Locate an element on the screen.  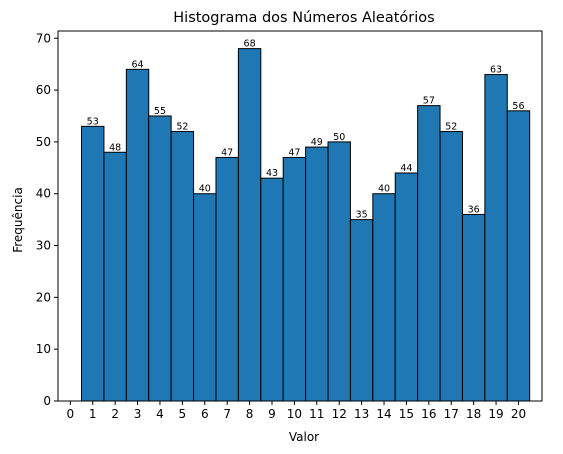
y-tick-label-50: 50 is located at coordinates (43, 142).